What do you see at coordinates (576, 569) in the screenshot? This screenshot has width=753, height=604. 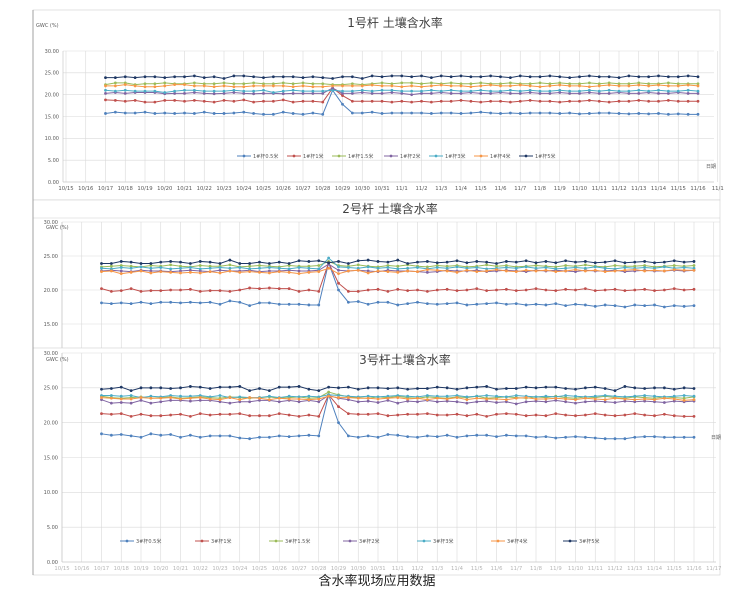 I see `x-tick-label: 11/10` at bounding box center [576, 569].